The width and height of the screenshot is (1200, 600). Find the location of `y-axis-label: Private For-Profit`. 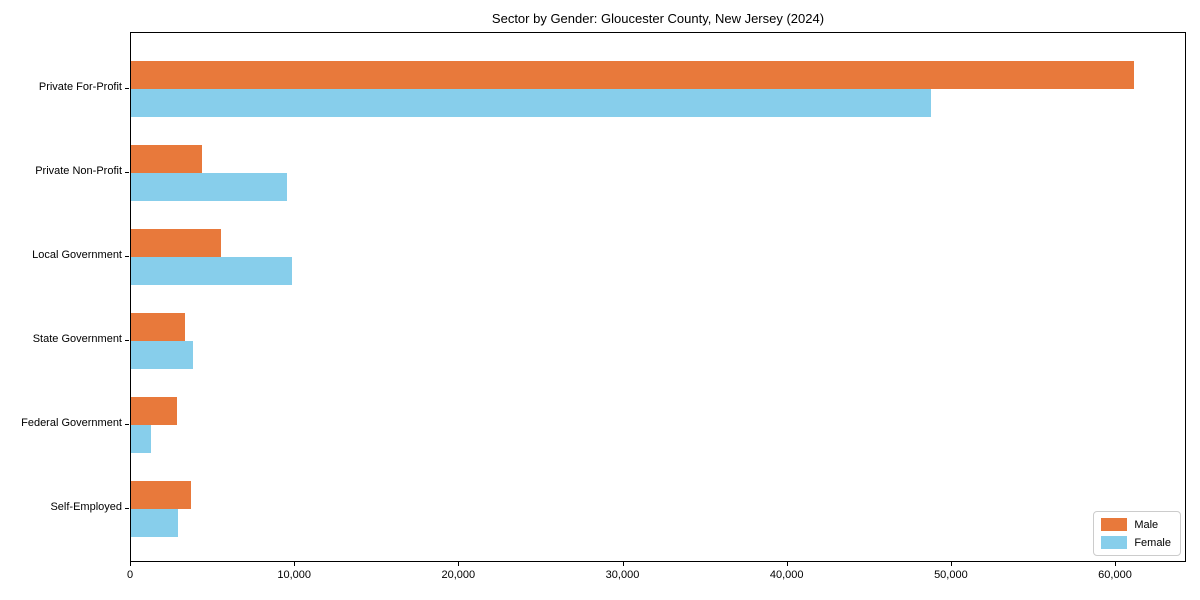

y-axis-label: Private For-Profit is located at coordinates (80, 87).